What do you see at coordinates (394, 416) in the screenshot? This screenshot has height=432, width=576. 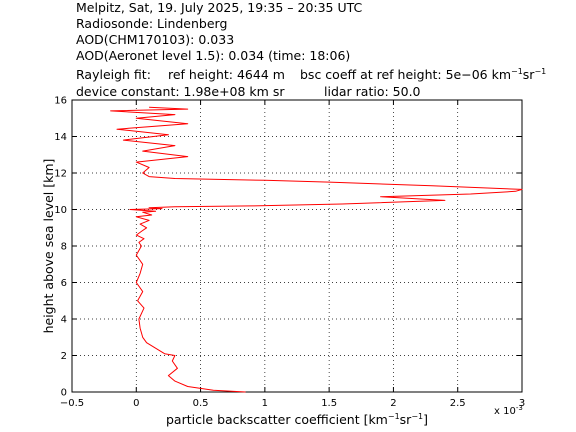 I see `x-axis-label-exp-1: −1` at bounding box center [394, 416].